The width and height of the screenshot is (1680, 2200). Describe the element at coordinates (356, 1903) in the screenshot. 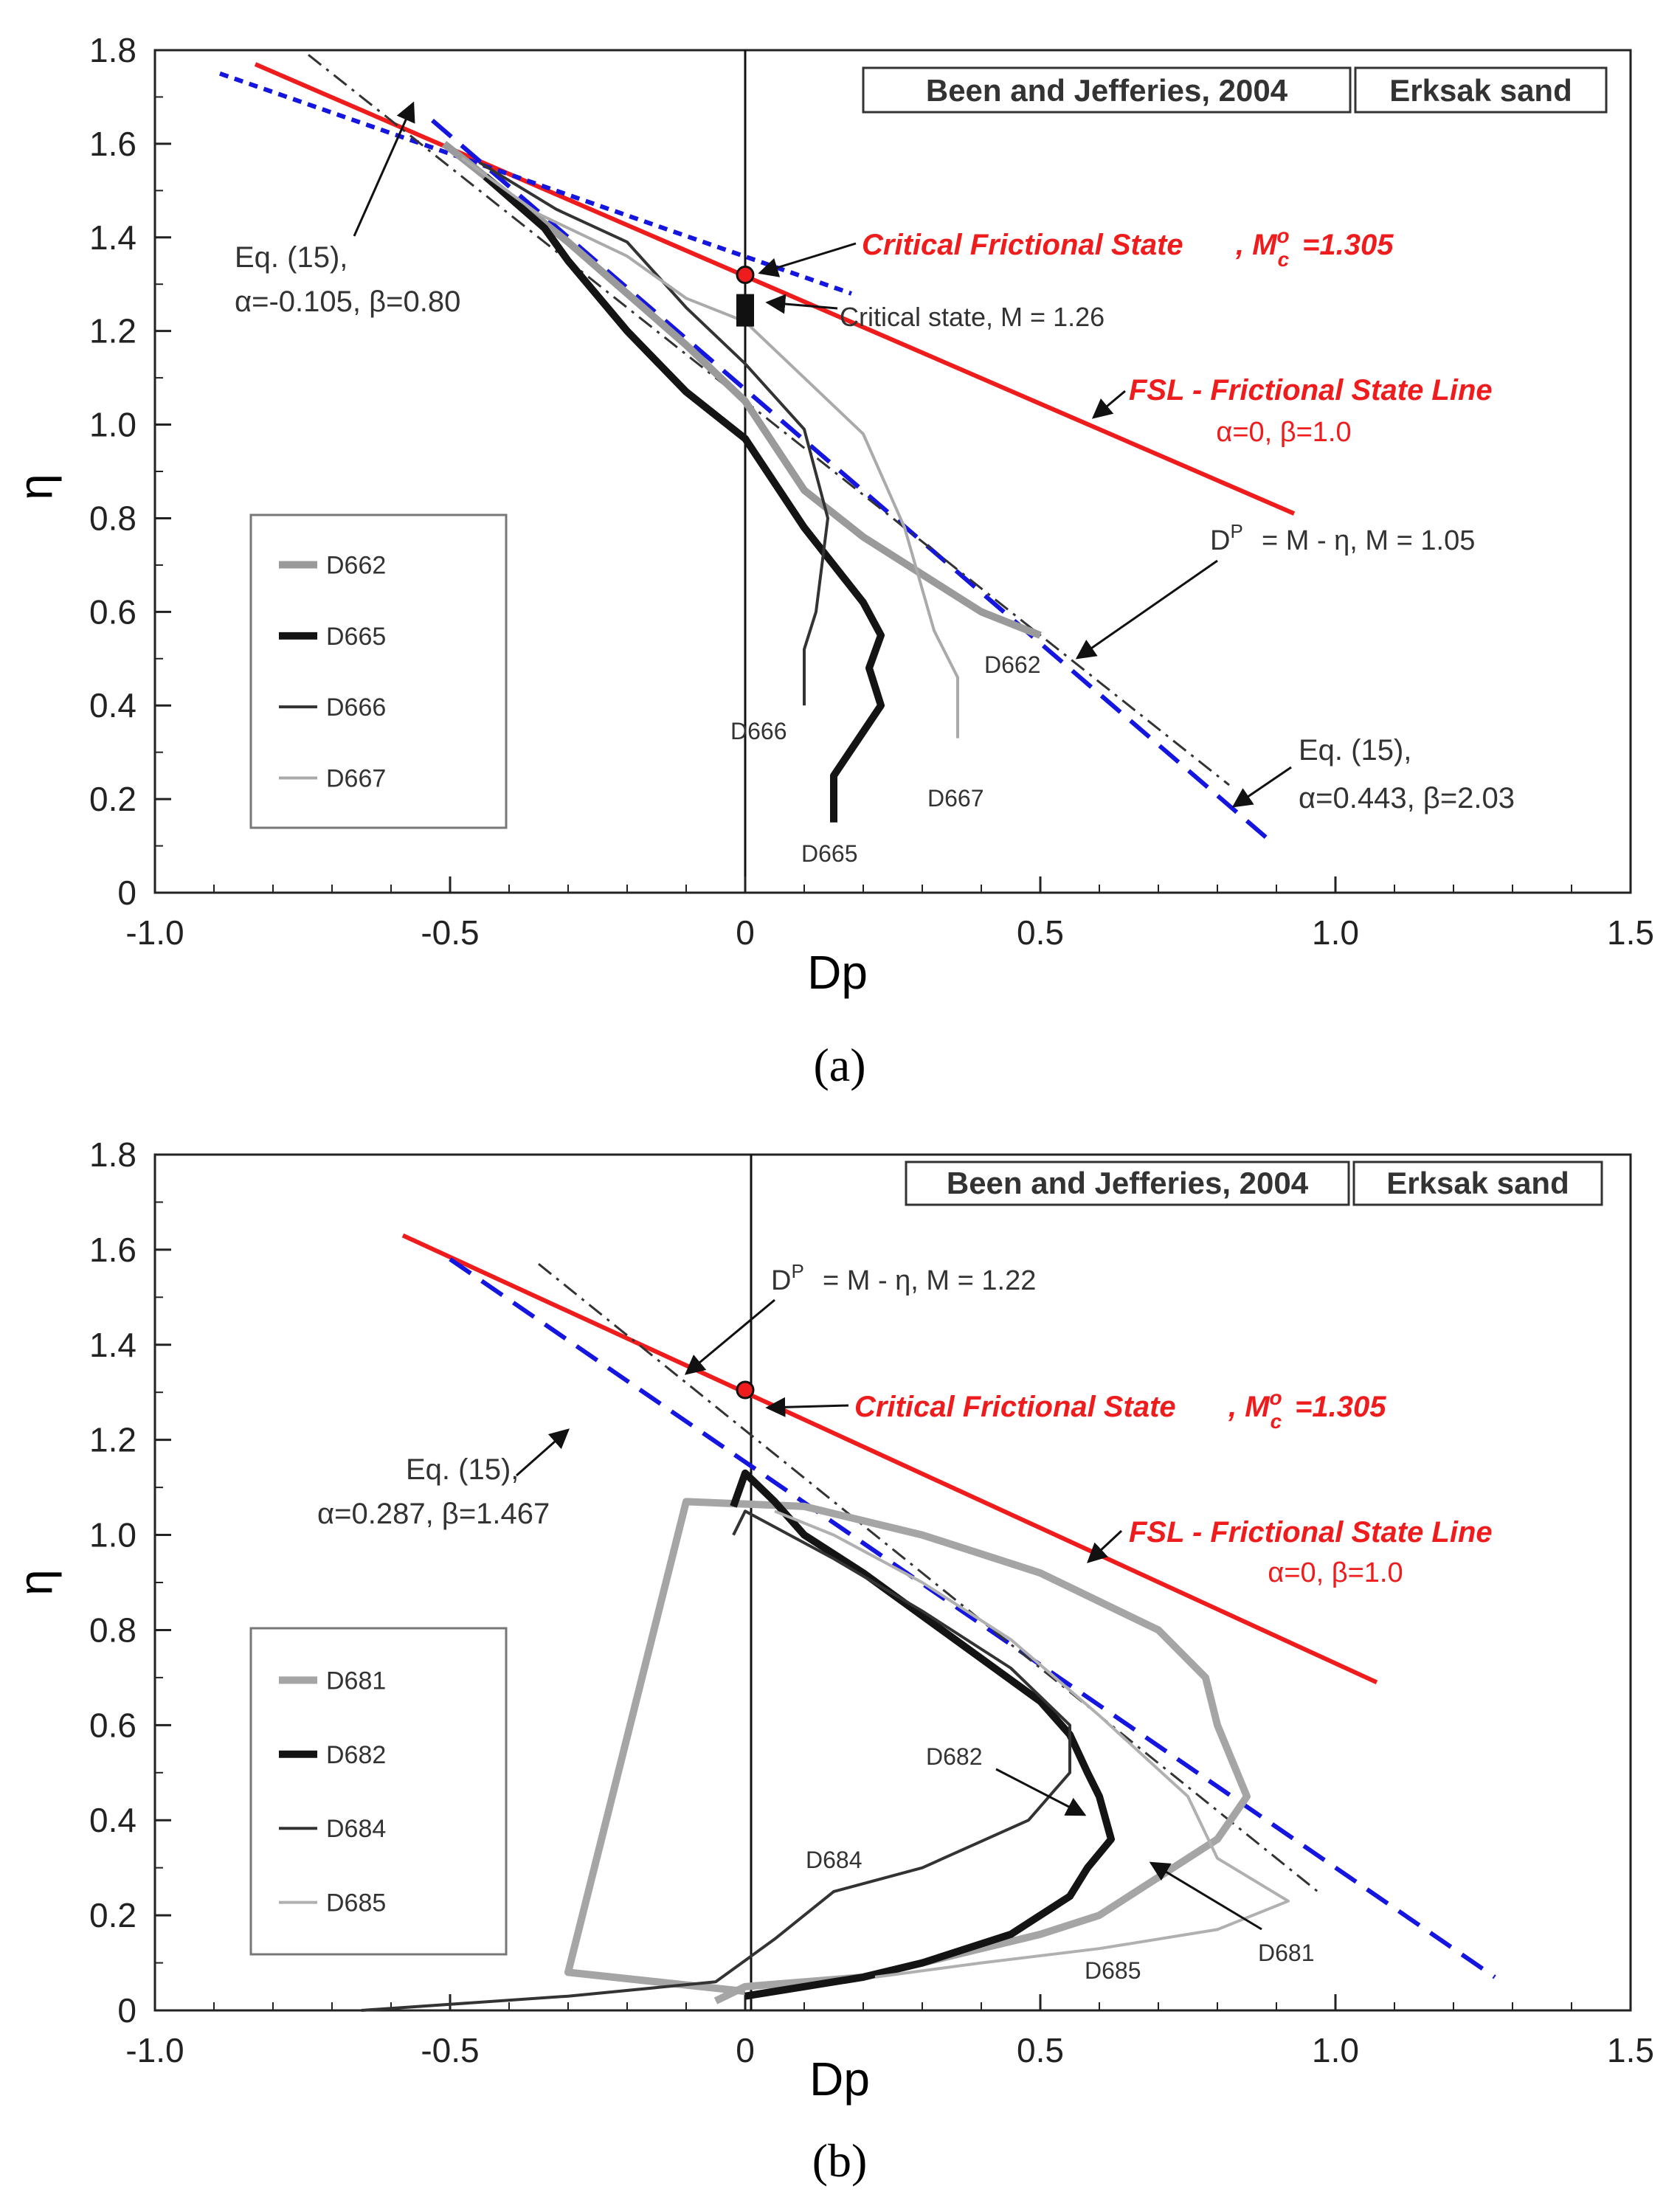

I see `legend-label: D685` at that location.